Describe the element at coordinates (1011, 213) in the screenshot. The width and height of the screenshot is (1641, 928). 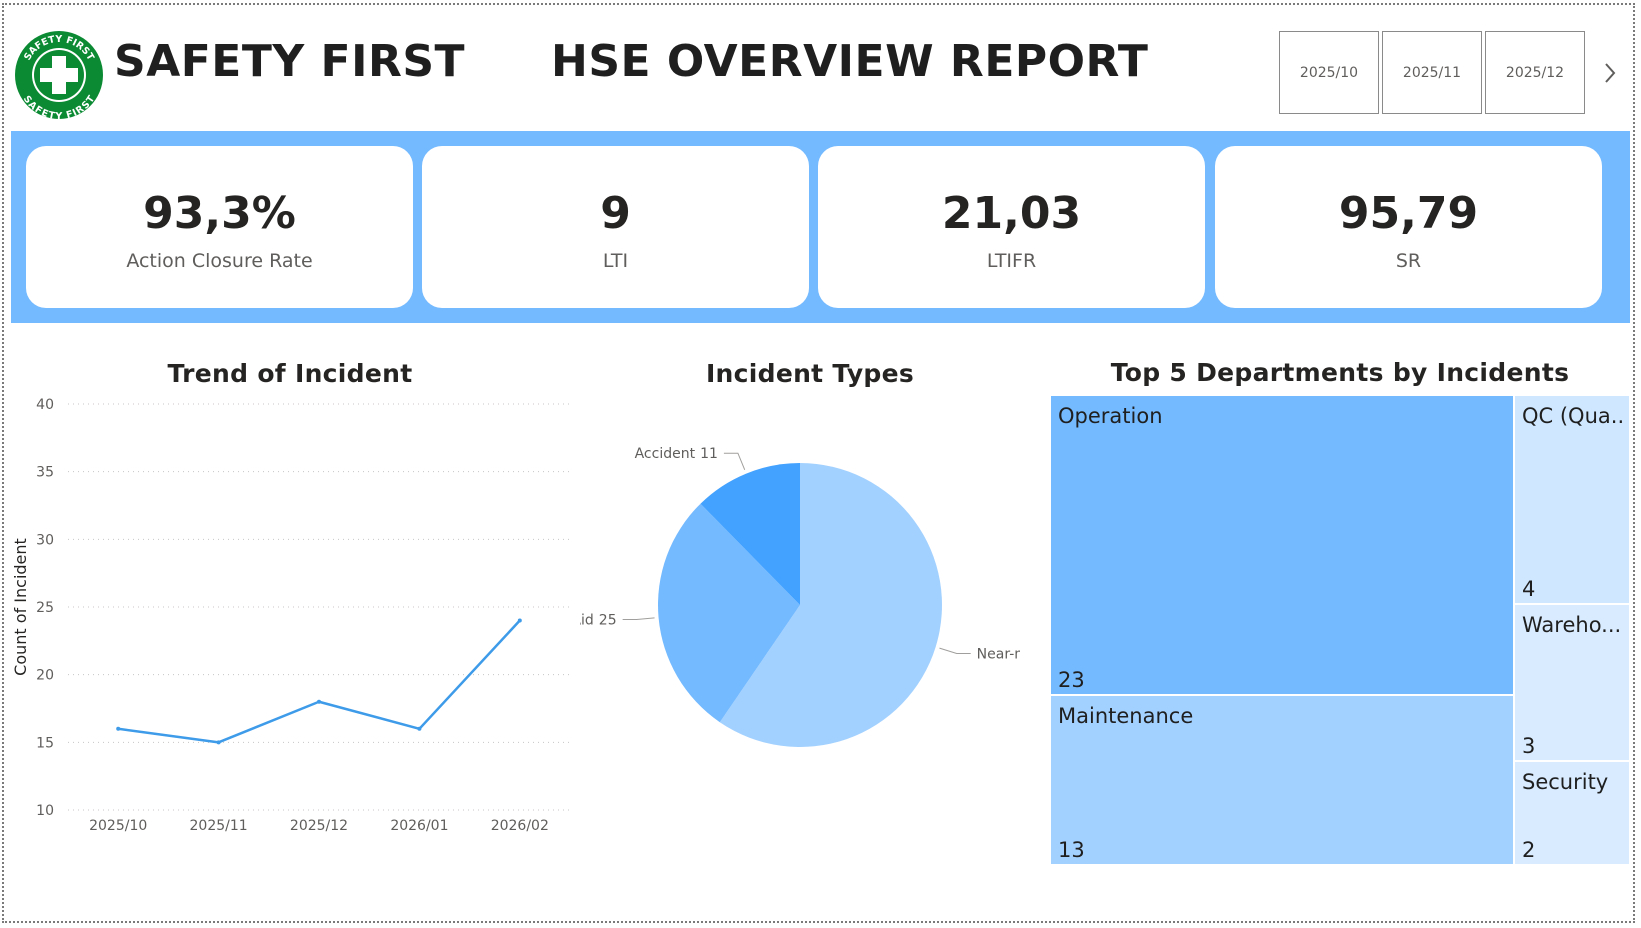
I see `kpi-value: 21,03` at that location.